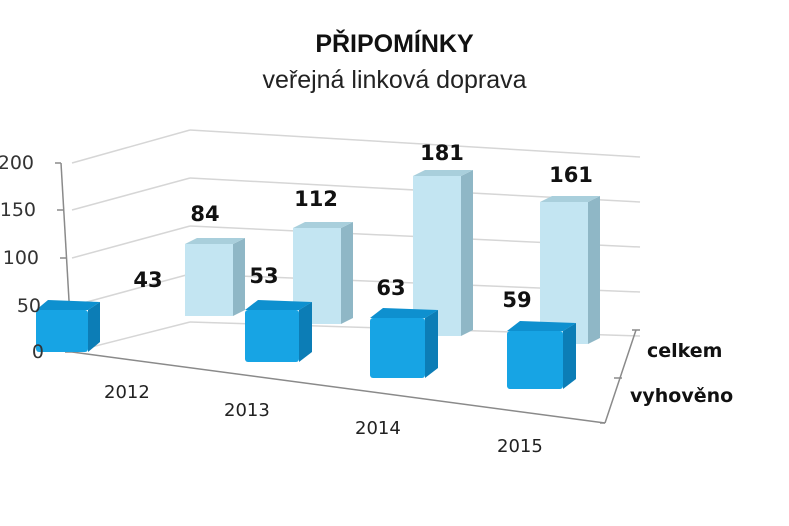 This screenshot has height=526, width=789. Describe the element at coordinates (571, 175) in the screenshot. I see `data-label-celkem-2015: 161` at that location.